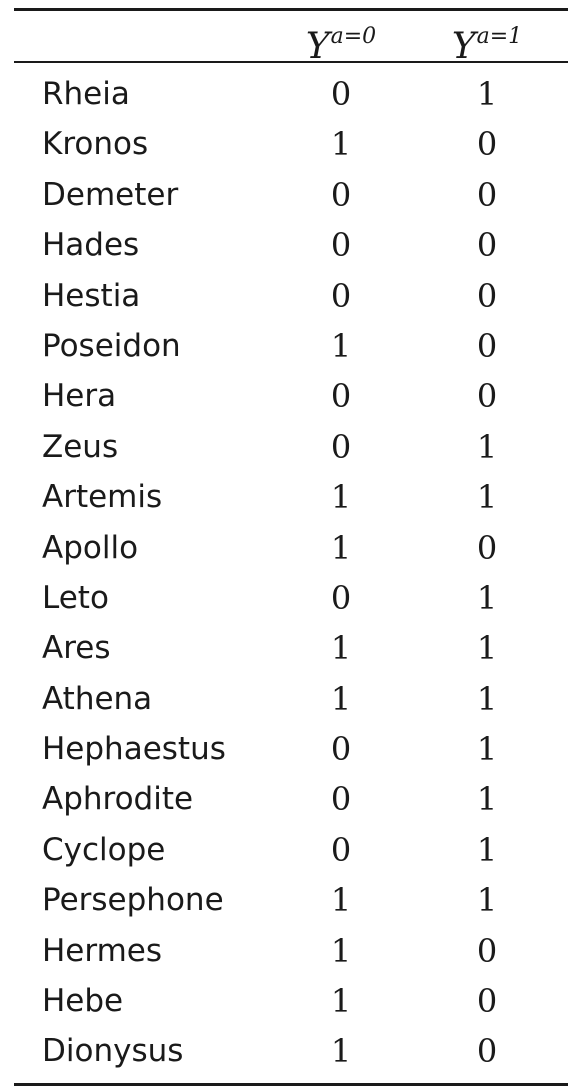 The height and width of the screenshot is (1090, 582). I want to click on table-row: Artemis 1 1, so click(291, 497).